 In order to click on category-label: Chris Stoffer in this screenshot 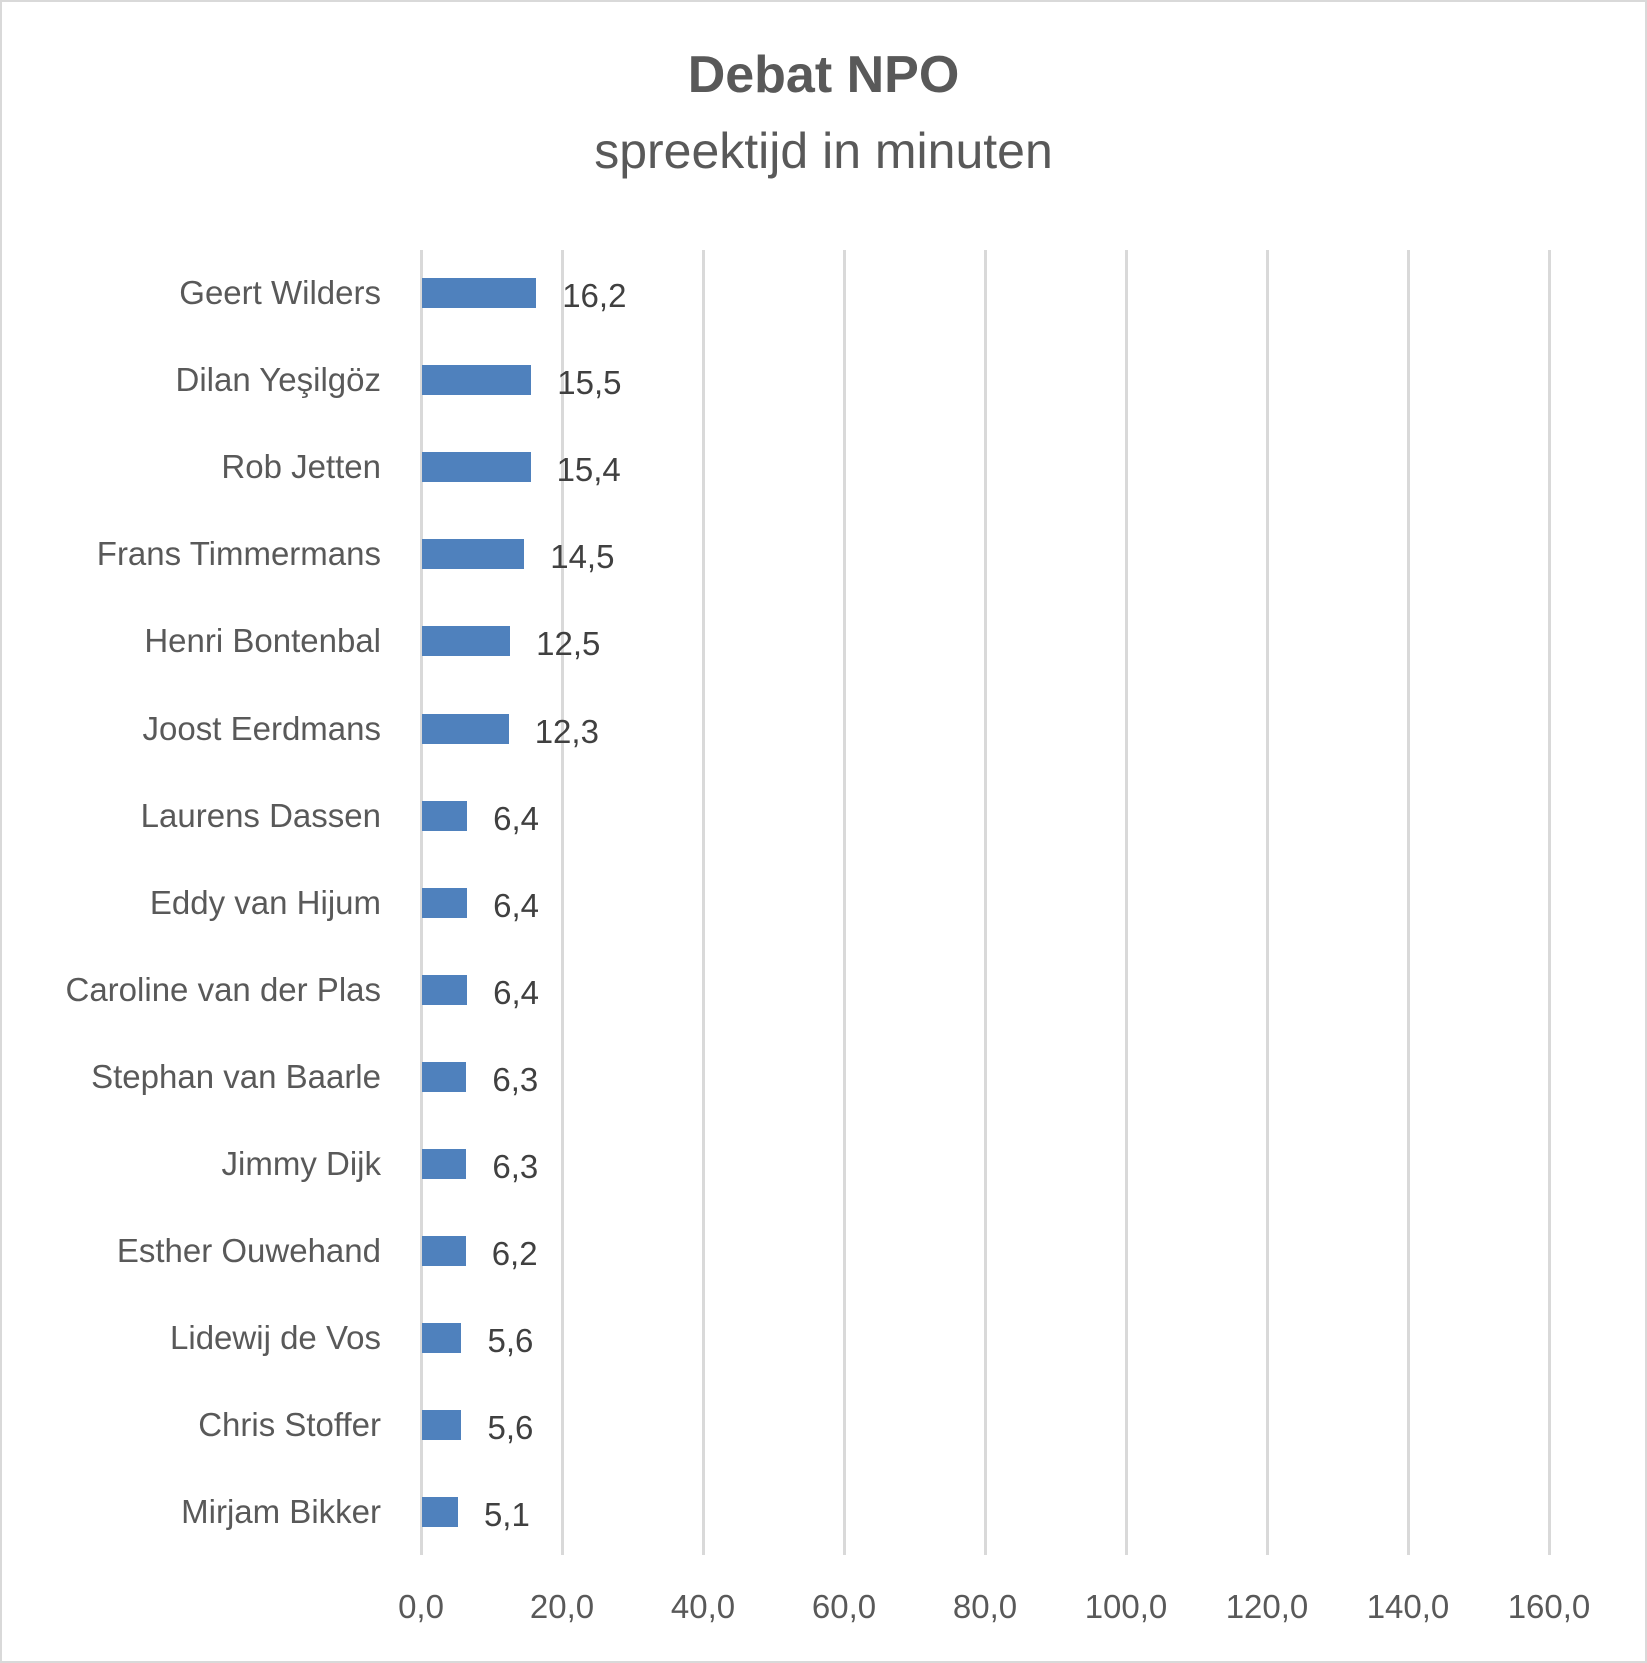, I will do `click(289, 1425)`.